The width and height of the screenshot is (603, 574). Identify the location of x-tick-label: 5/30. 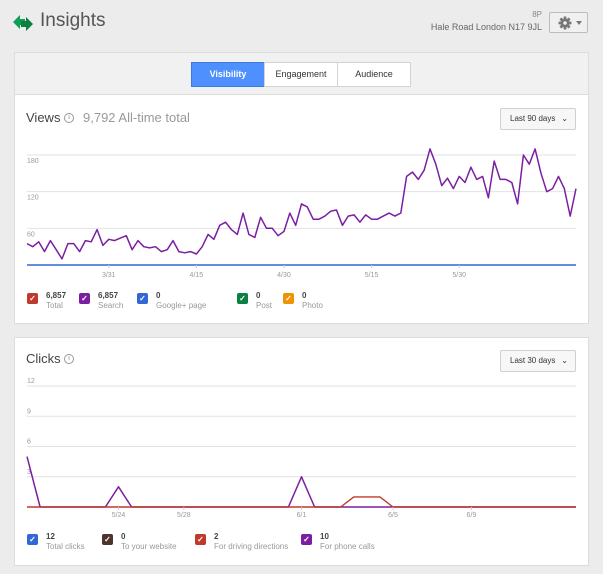
(459, 275).